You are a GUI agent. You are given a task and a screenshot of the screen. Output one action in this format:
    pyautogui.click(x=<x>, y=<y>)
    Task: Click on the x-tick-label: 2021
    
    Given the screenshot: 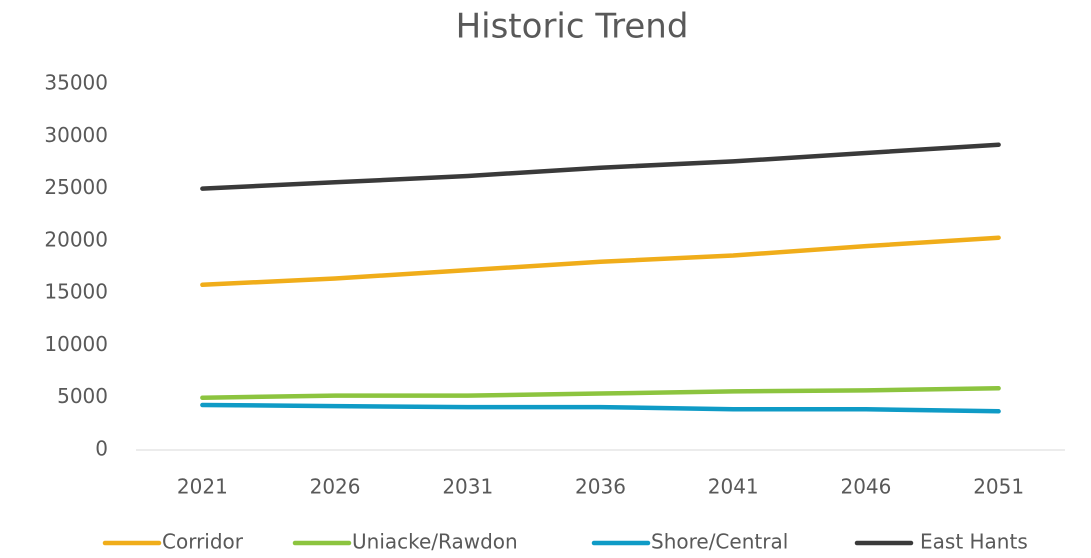 What is the action you would take?
    pyautogui.click(x=202, y=487)
    